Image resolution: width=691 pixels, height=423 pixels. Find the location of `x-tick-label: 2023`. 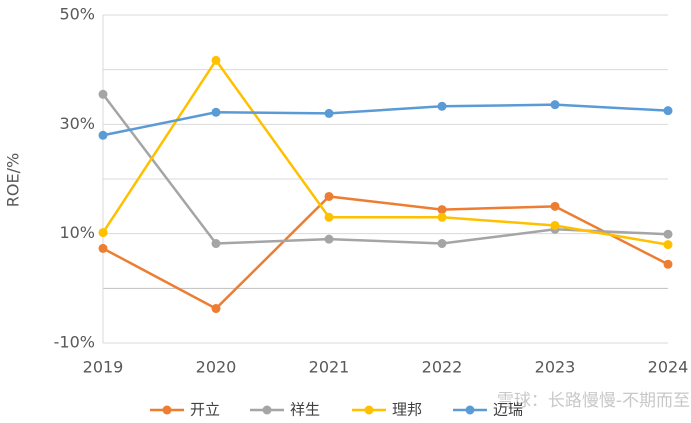

x-tick-label: 2023 is located at coordinates (555, 367).